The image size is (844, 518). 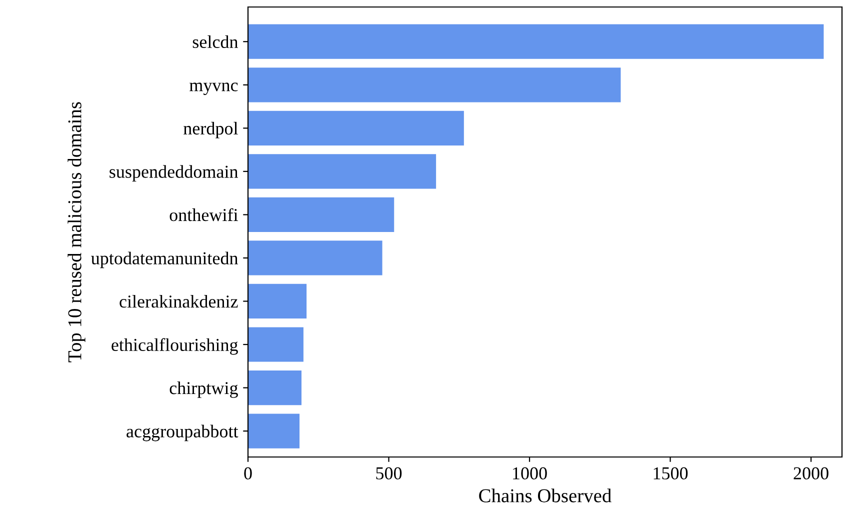 What do you see at coordinates (811, 473) in the screenshot?
I see `x-tick-label: 2000` at bounding box center [811, 473].